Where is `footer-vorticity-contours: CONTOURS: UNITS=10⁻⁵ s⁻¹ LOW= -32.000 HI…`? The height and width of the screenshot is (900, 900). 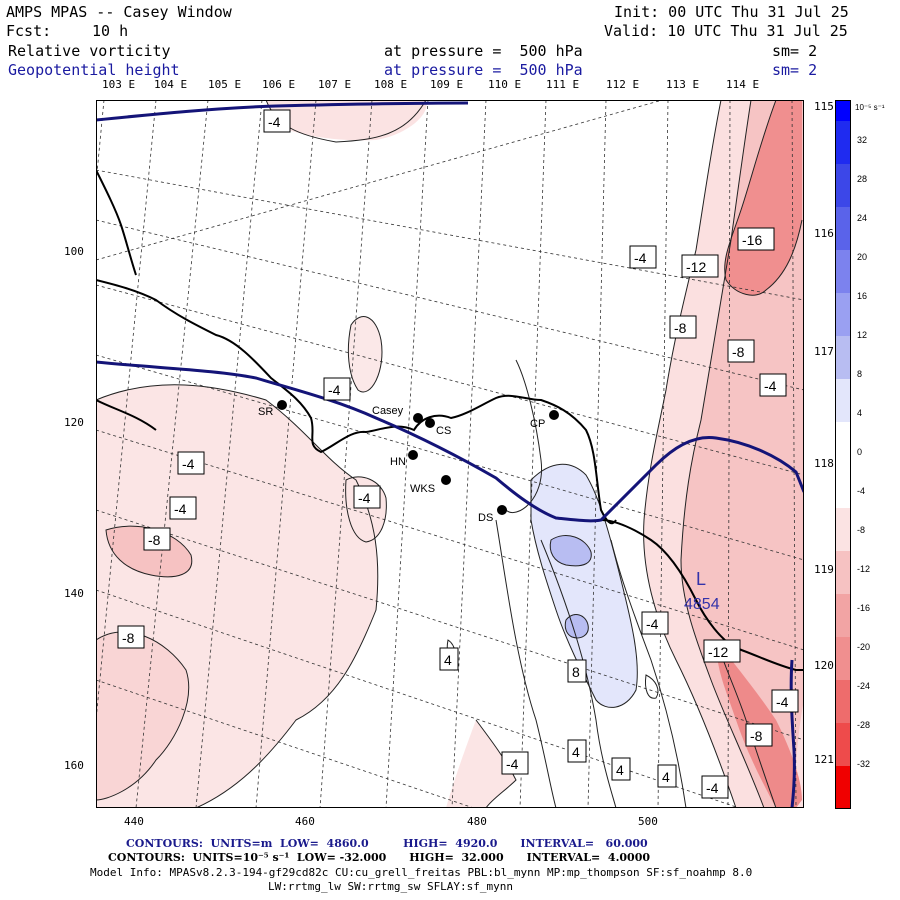 footer-vorticity-contours: CONTOURS: UNITS=10⁻⁵ s⁻¹ LOW= -32.000 HI… is located at coordinates (379, 857).